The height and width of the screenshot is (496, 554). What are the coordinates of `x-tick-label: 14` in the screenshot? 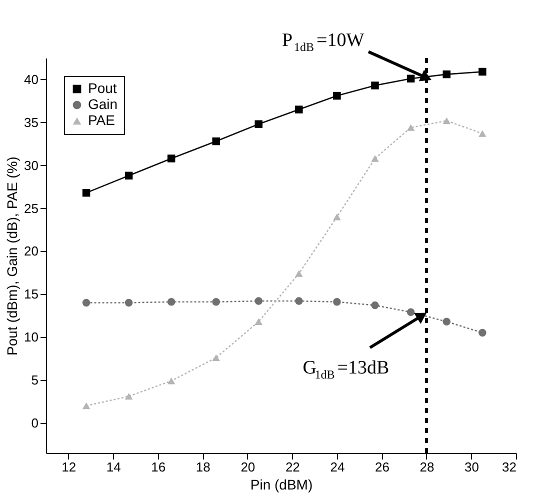 It's located at (113, 467).